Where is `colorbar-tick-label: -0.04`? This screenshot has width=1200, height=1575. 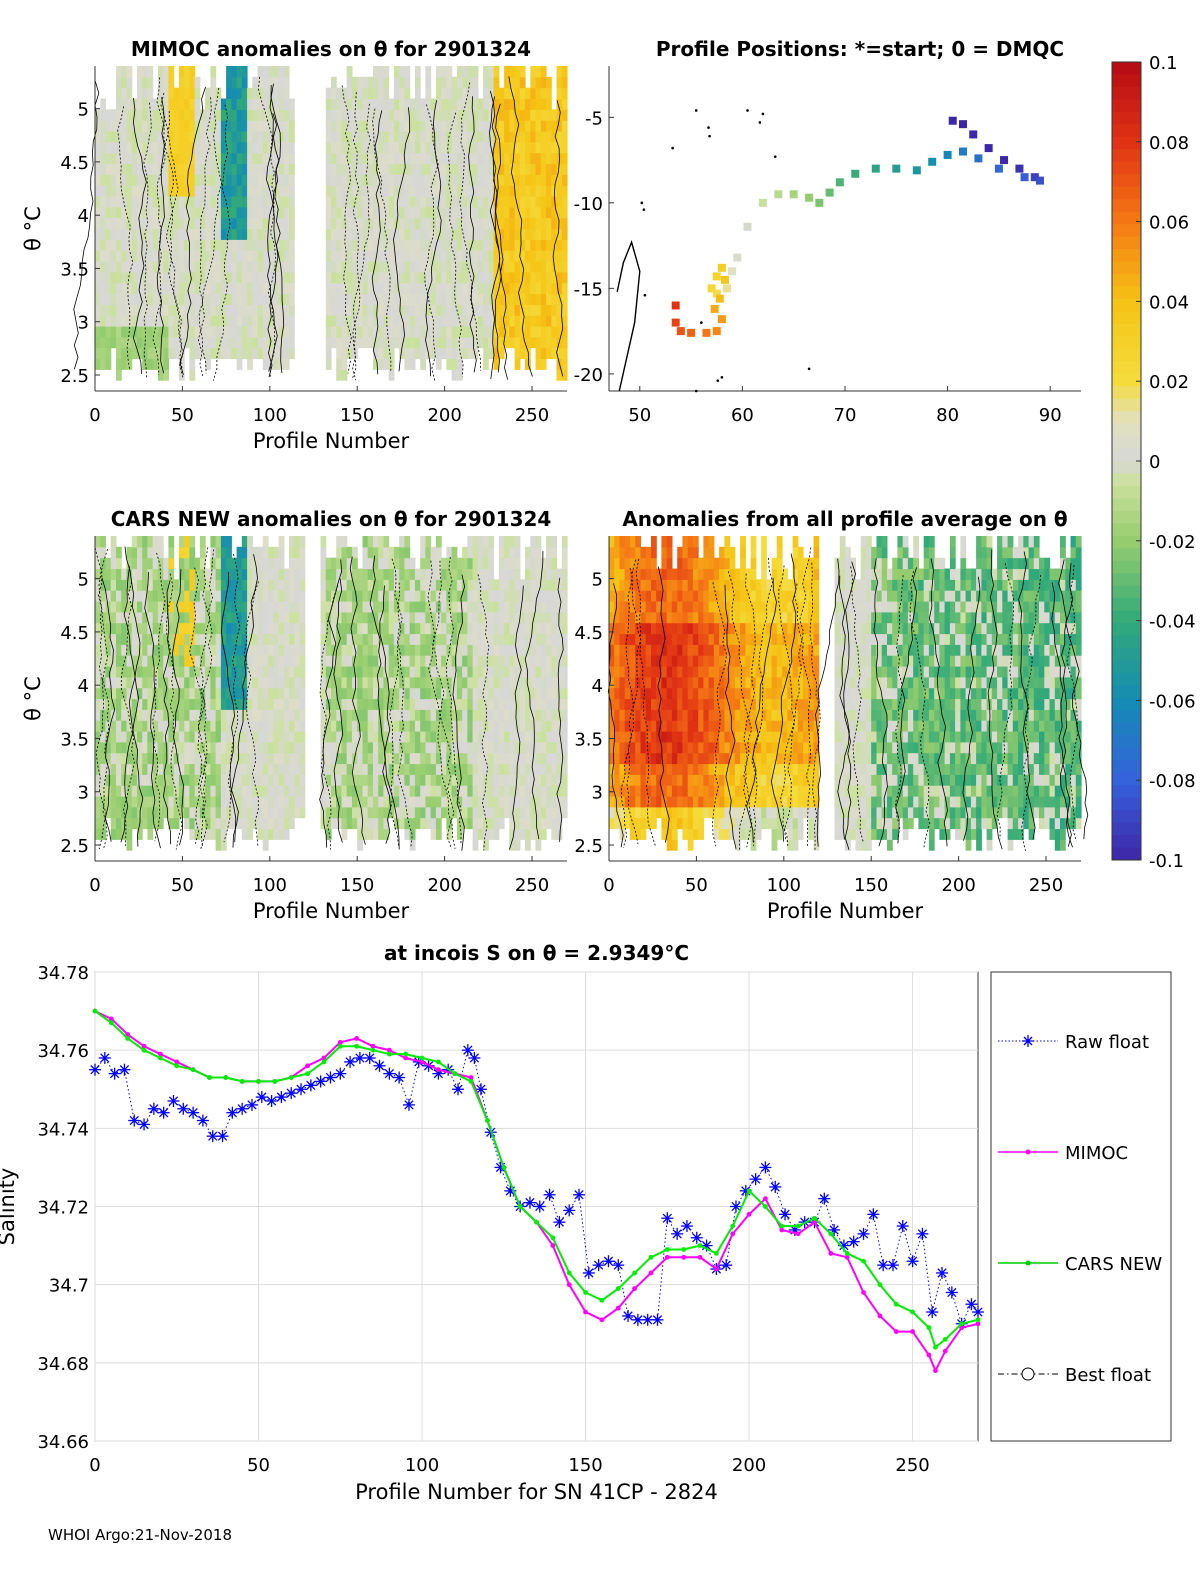
colorbar-tick-label: -0.04 is located at coordinates (1172, 622).